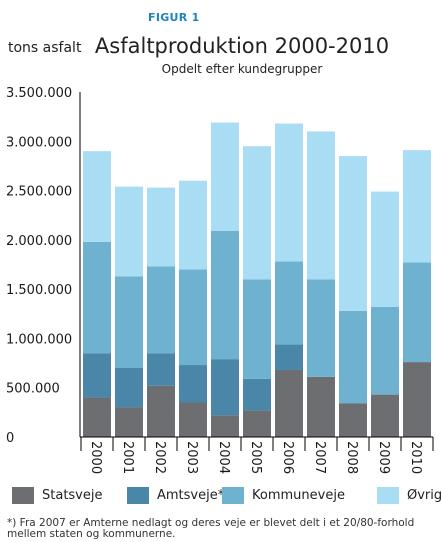 The image size is (441, 542). What do you see at coordinates (415, 457) in the screenshot?
I see `x-tick-label: 2010` at bounding box center [415, 457].